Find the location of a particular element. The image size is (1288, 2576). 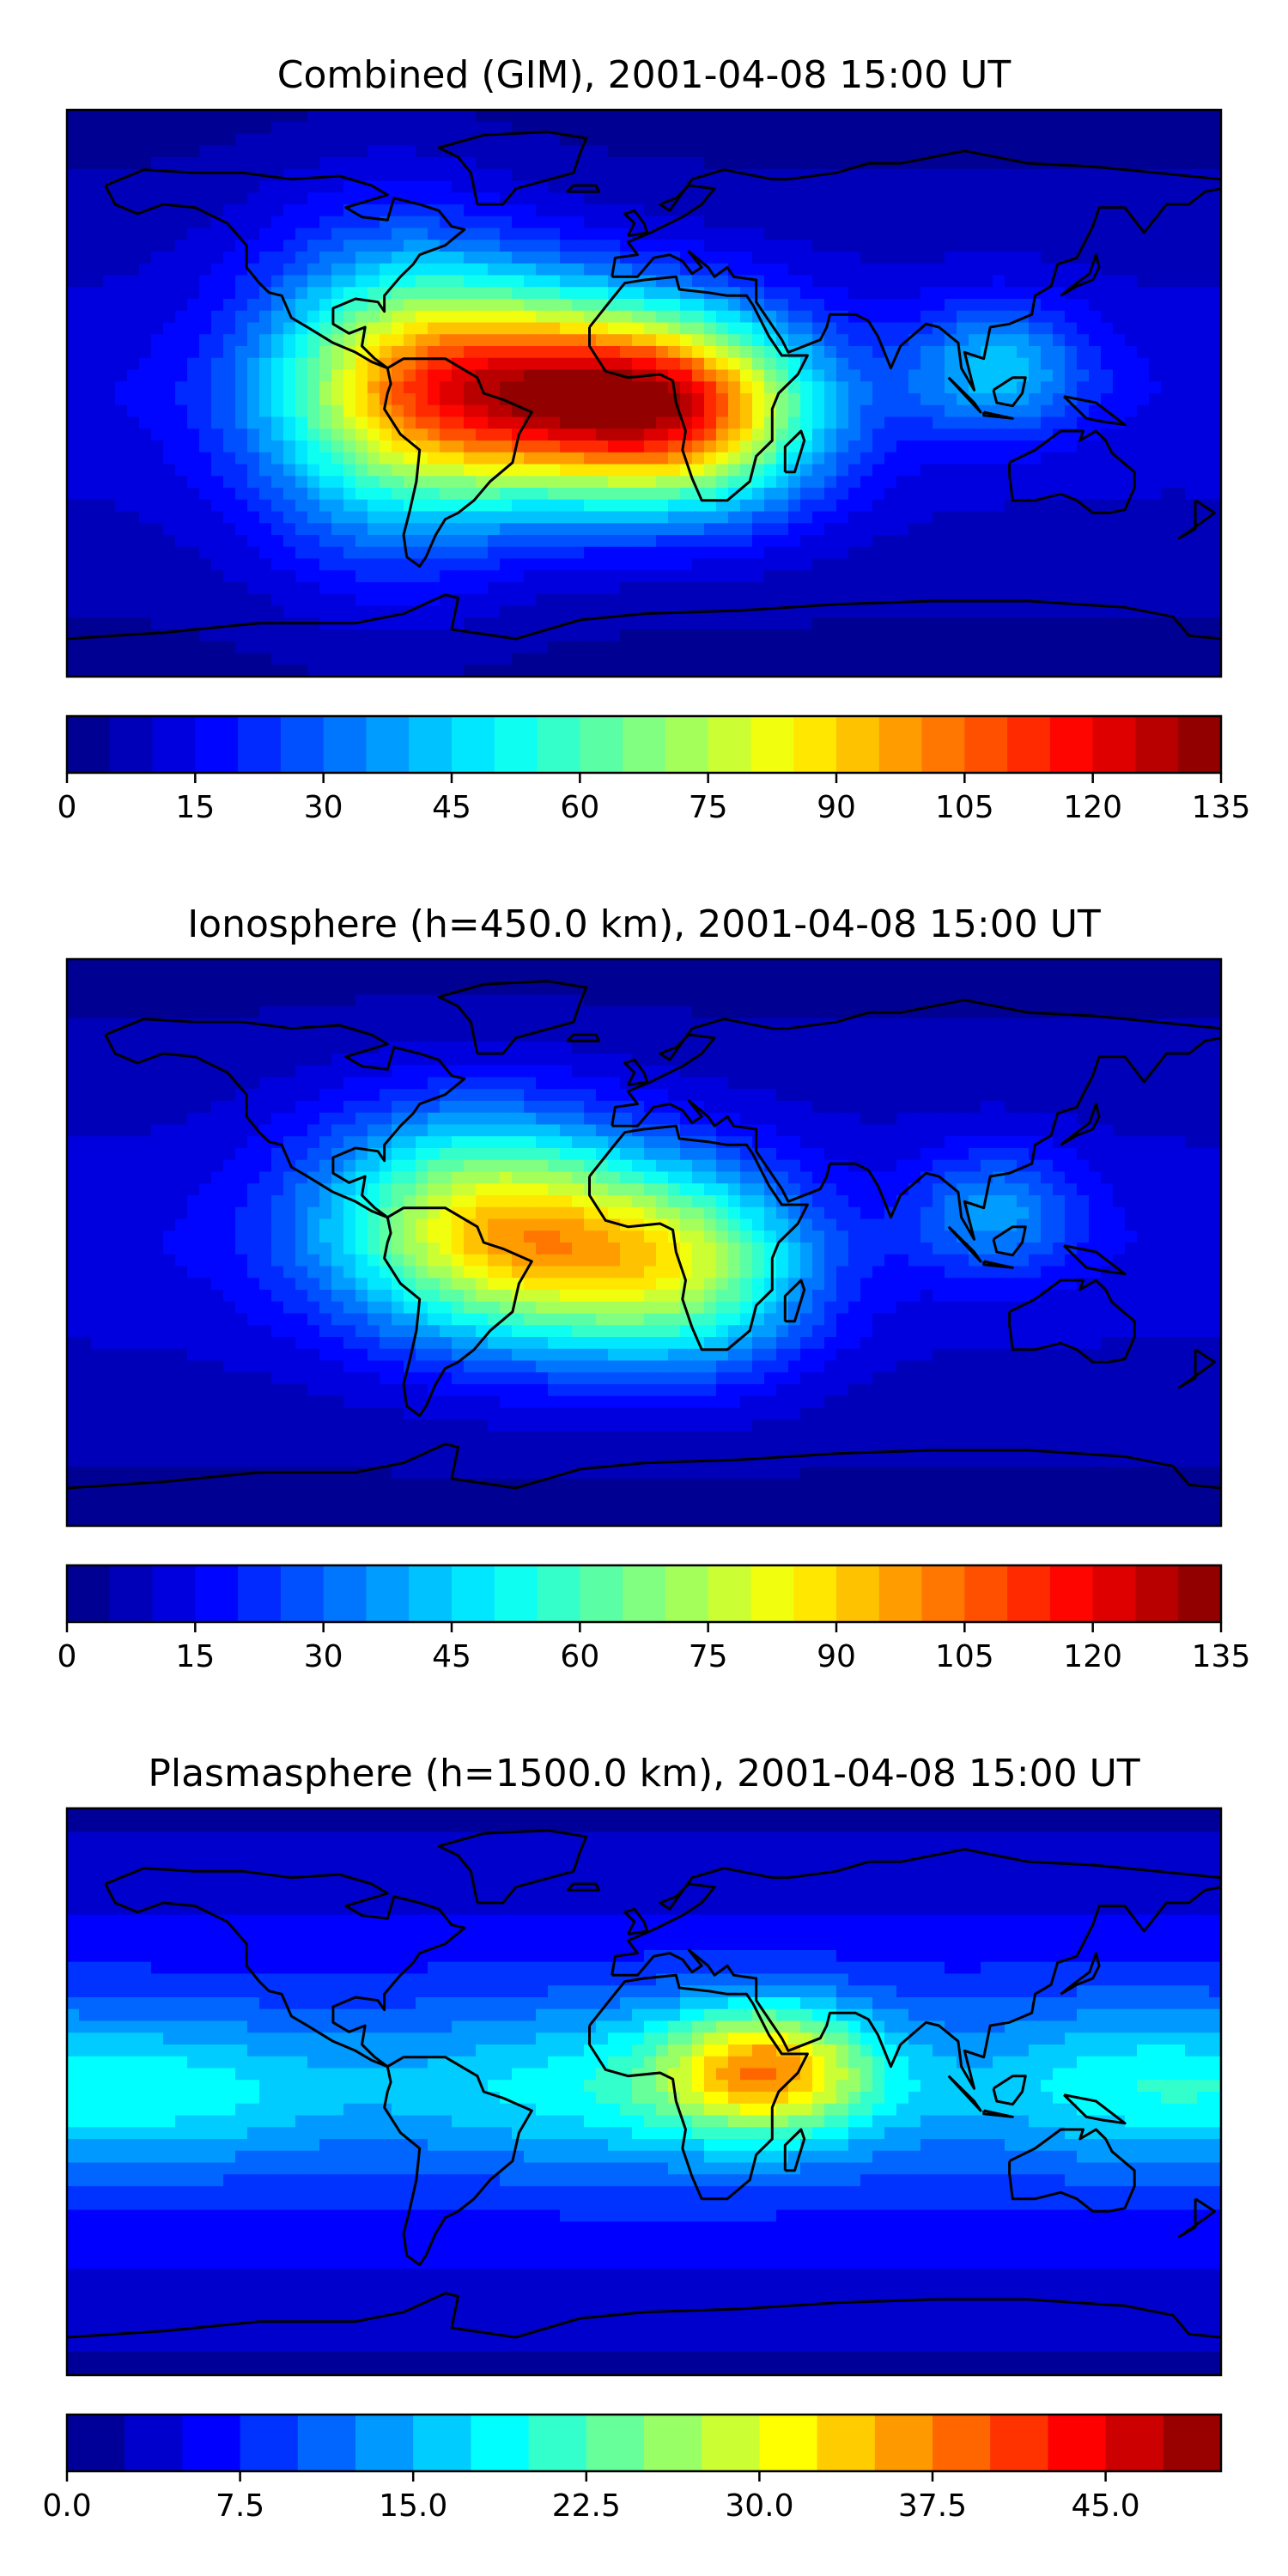

coastline-madagascar is located at coordinates (794, 452).